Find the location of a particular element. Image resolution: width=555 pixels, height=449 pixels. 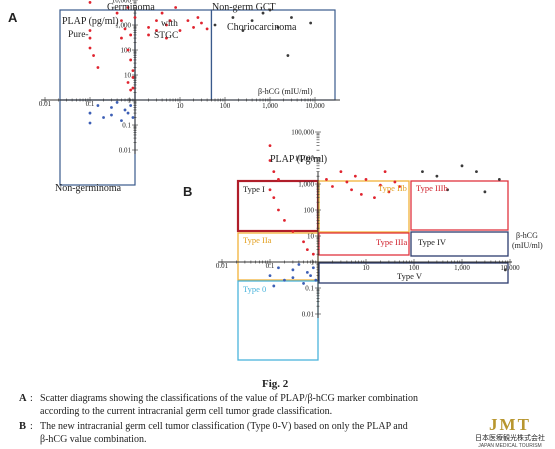

panel-a-y-tick-label: 0.01 is located at coordinates (125, 151).